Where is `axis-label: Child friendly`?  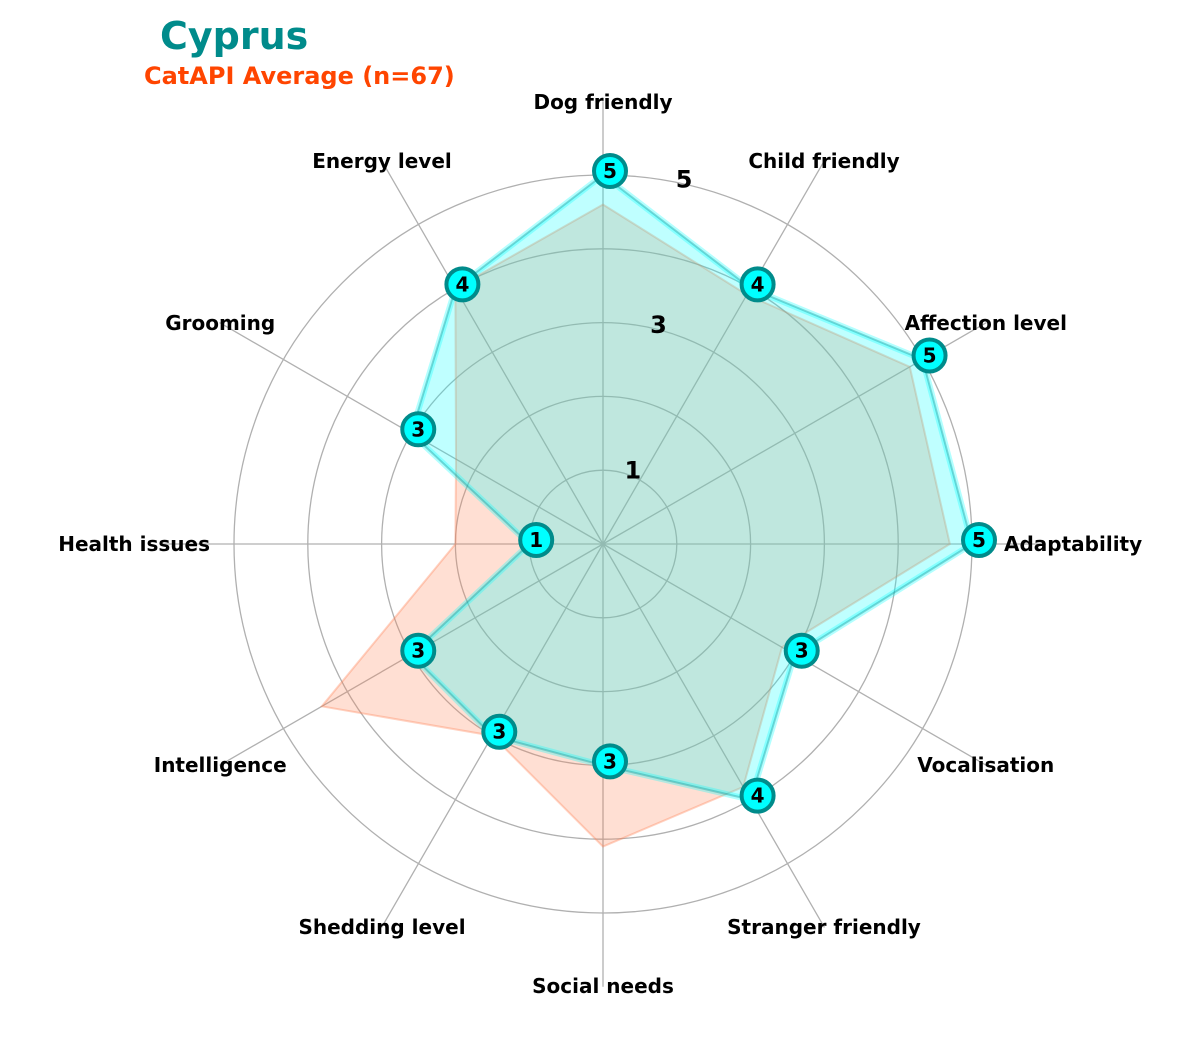
axis-label: Child friendly is located at coordinates (823, 161).